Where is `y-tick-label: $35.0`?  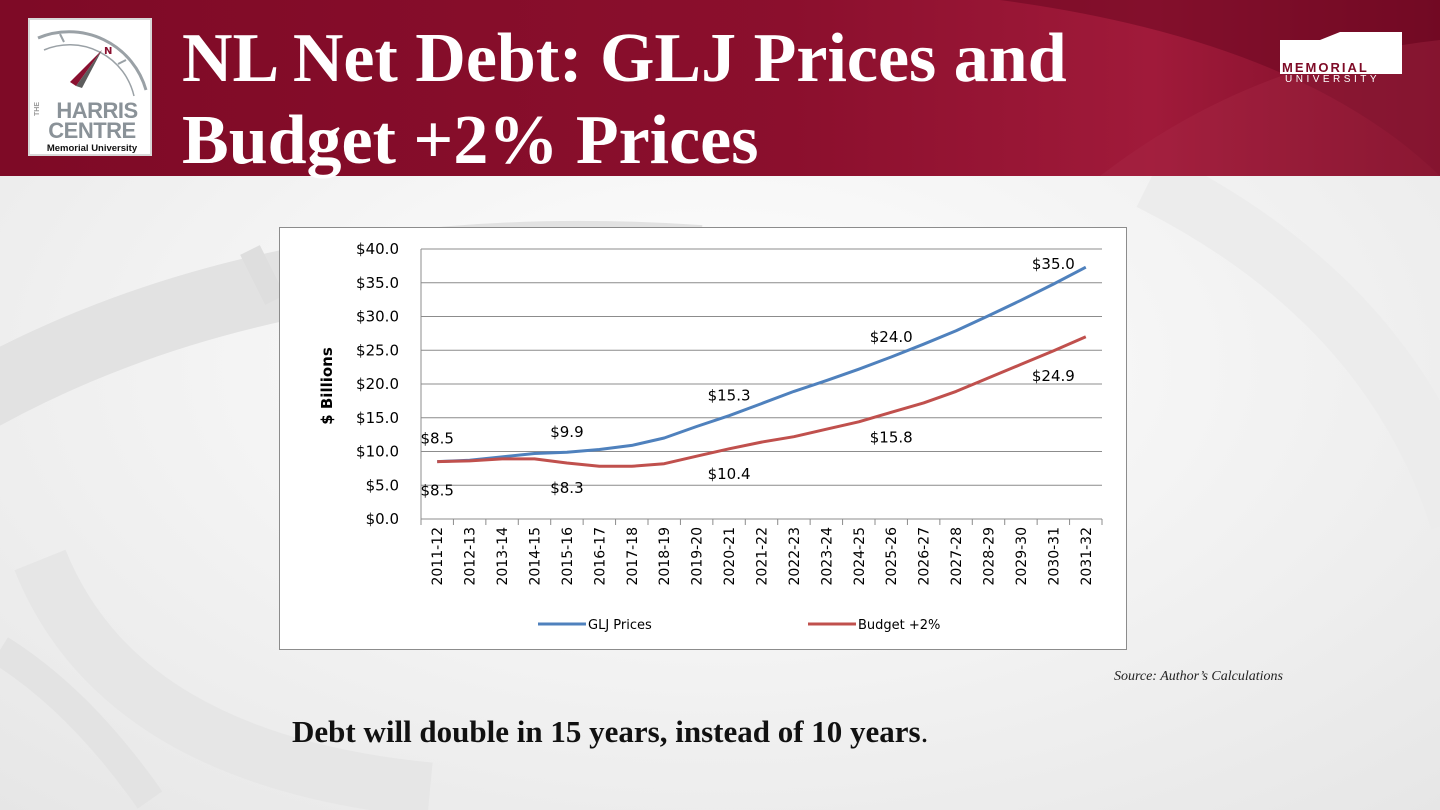 y-tick-label: $35.0 is located at coordinates (377, 283).